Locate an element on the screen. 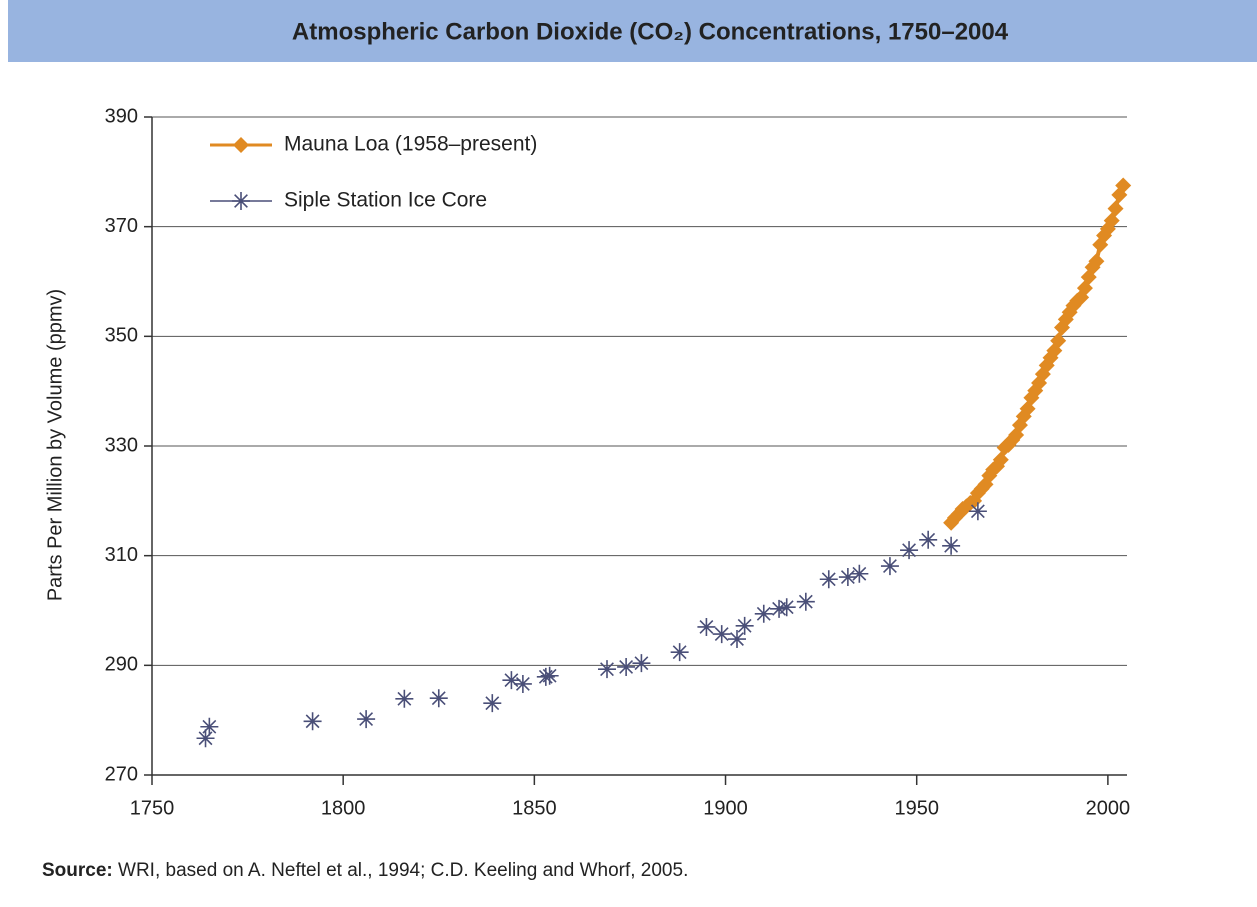  y-tick-label: 290 is located at coordinates (121, 665).